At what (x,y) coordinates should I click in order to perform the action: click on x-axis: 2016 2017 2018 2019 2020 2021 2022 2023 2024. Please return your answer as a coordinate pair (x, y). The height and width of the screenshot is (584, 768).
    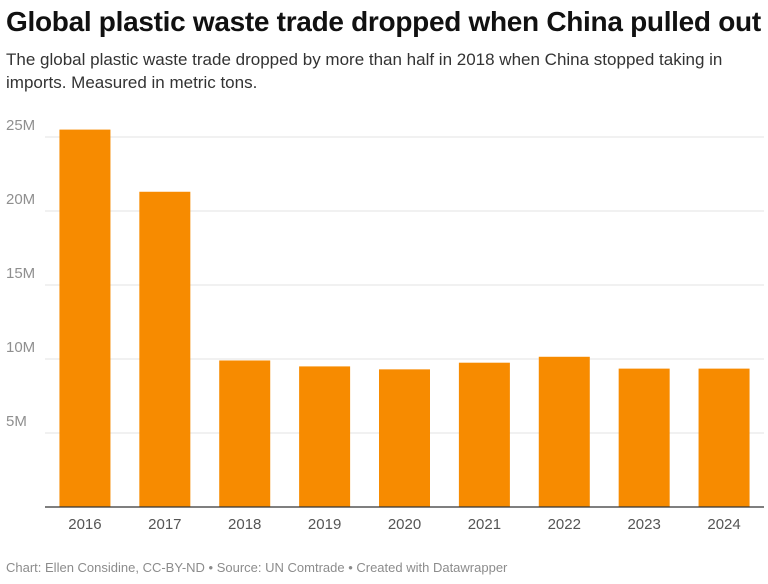
    Looking at the image, I should click on (404, 519).